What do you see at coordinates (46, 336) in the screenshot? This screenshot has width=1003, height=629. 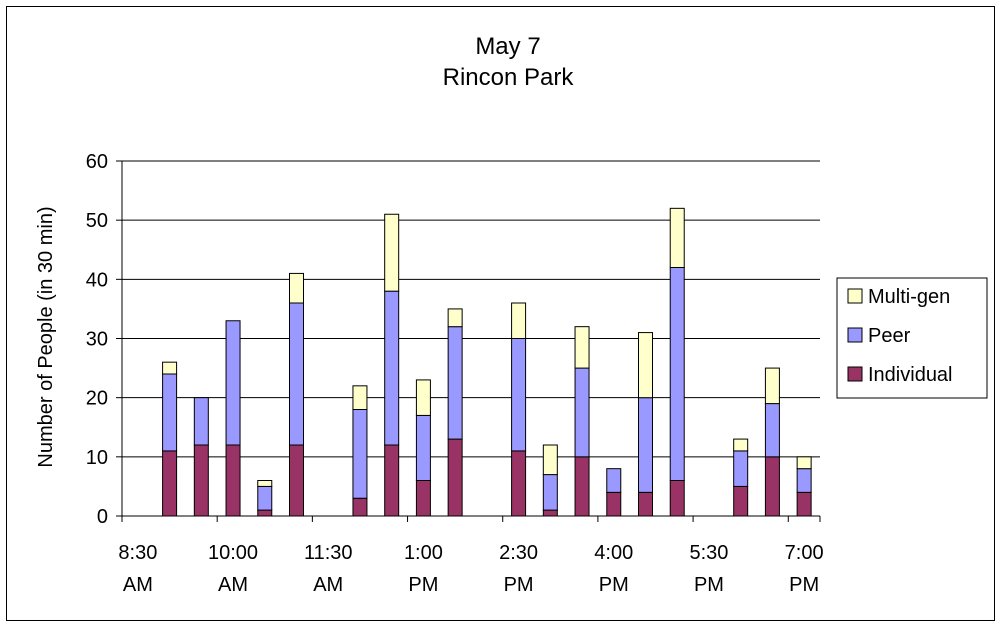 I see `y-axis-label: Number of People (in 30 min)` at bounding box center [46, 336].